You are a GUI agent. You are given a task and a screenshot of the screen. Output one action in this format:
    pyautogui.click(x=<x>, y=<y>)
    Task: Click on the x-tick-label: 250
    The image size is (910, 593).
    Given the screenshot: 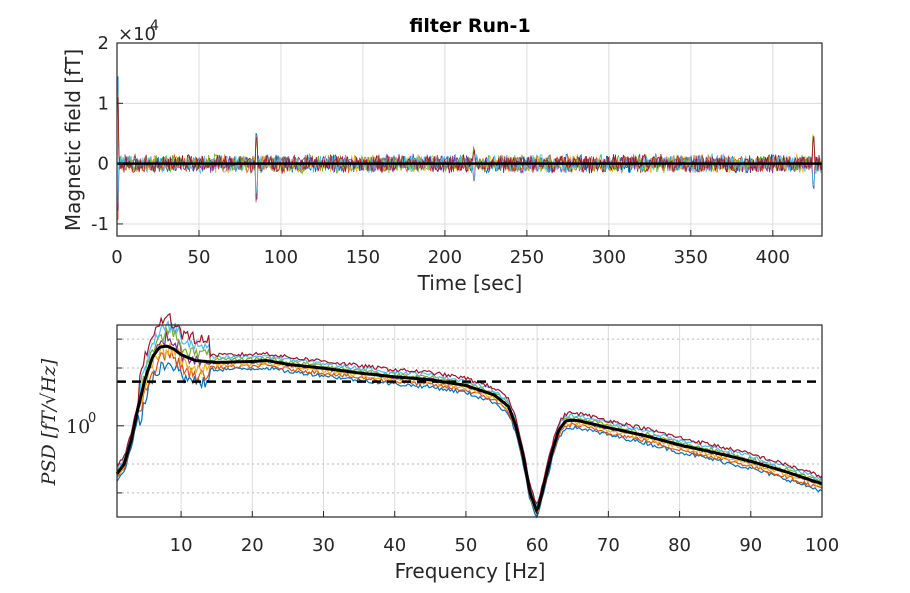 What is the action you would take?
    pyautogui.click(x=527, y=257)
    